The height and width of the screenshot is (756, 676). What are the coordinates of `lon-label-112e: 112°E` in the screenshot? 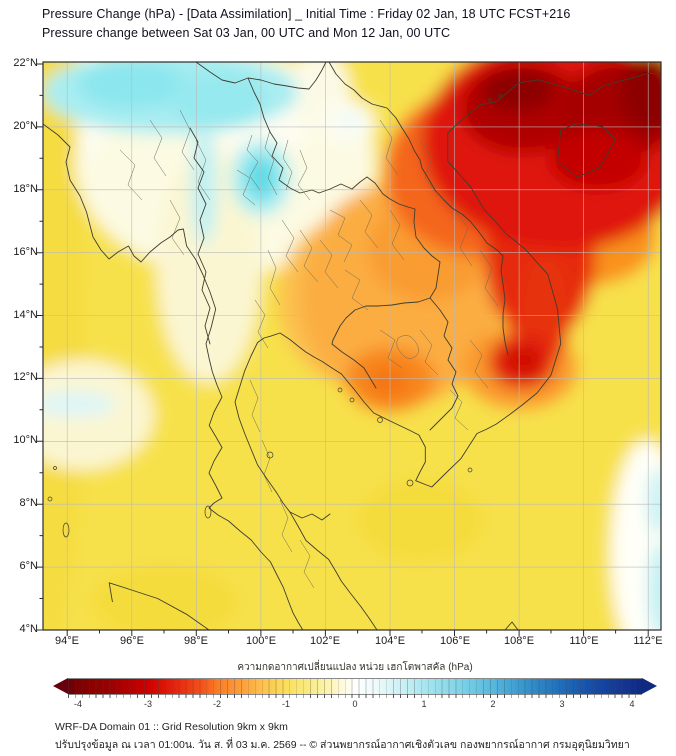 It's located at (648, 641).